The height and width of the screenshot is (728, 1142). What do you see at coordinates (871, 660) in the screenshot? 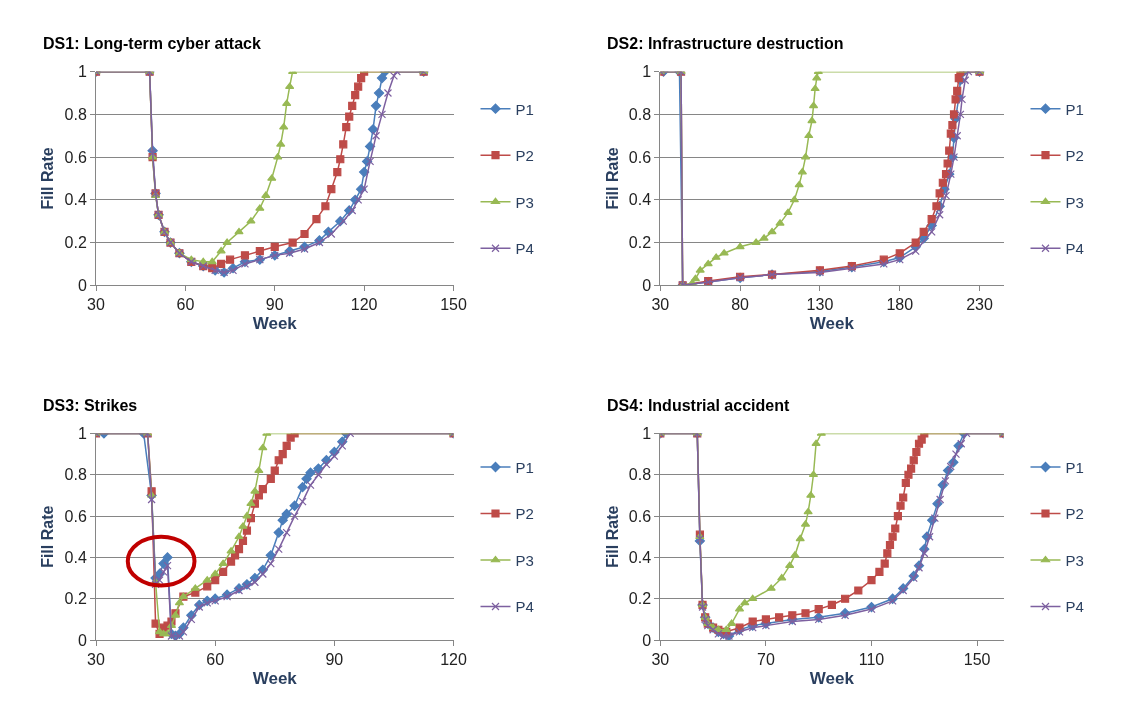
I see `x-tick-label: 110` at bounding box center [871, 660].